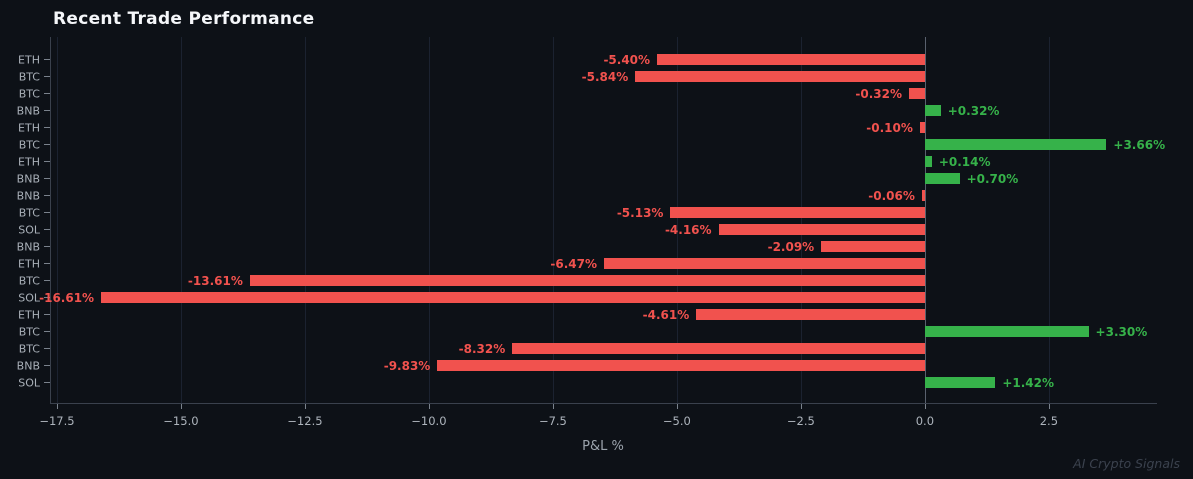 The image size is (1193, 479). Describe the element at coordinates (57, 421) in the screenshot. I see `x-tick-label: −17.5` at that location.